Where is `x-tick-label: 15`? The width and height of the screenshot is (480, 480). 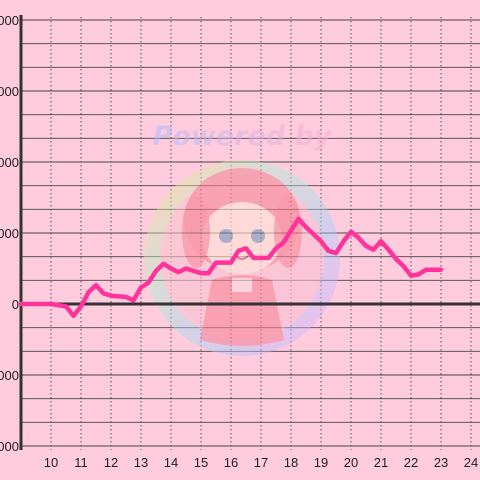
x-tick-label: 15 is located at coordinates (201, 462).